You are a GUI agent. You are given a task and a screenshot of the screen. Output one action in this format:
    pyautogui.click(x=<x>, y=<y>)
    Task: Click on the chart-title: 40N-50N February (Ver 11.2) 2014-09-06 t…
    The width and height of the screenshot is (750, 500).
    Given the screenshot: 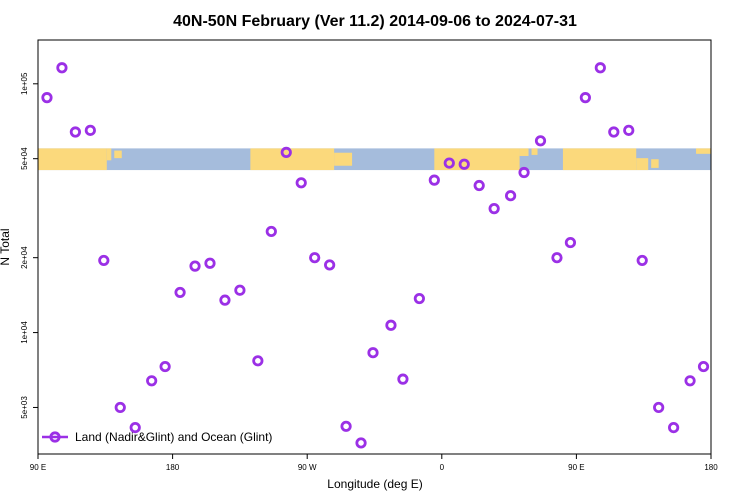 What is the action you would take?
    pyautogui.click(x=375, y=21)
    